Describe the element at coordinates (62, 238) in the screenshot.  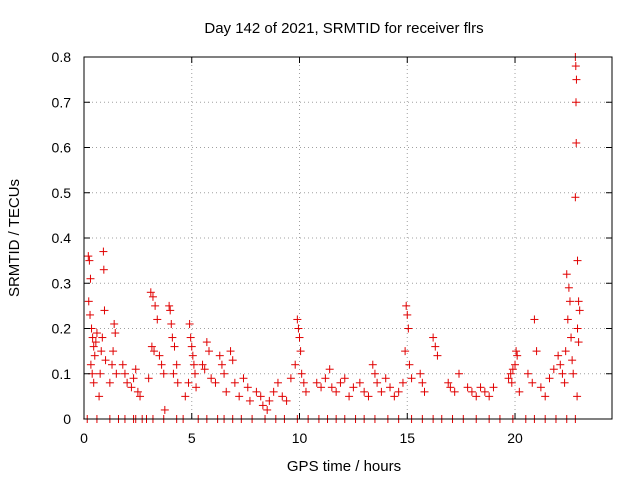
I see `y-tick-label: 0.4` at that location.